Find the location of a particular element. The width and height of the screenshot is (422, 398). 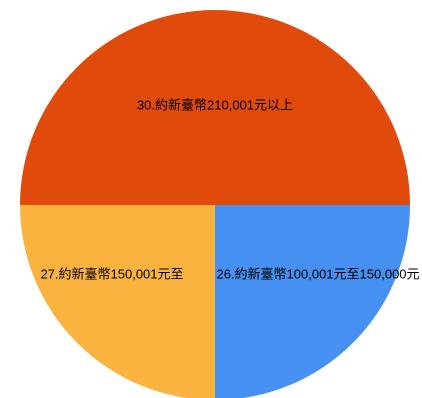

pie-slice-label-2: 26.約新臺幣100,001元至150,000元 is located at coordinates (317, 273).